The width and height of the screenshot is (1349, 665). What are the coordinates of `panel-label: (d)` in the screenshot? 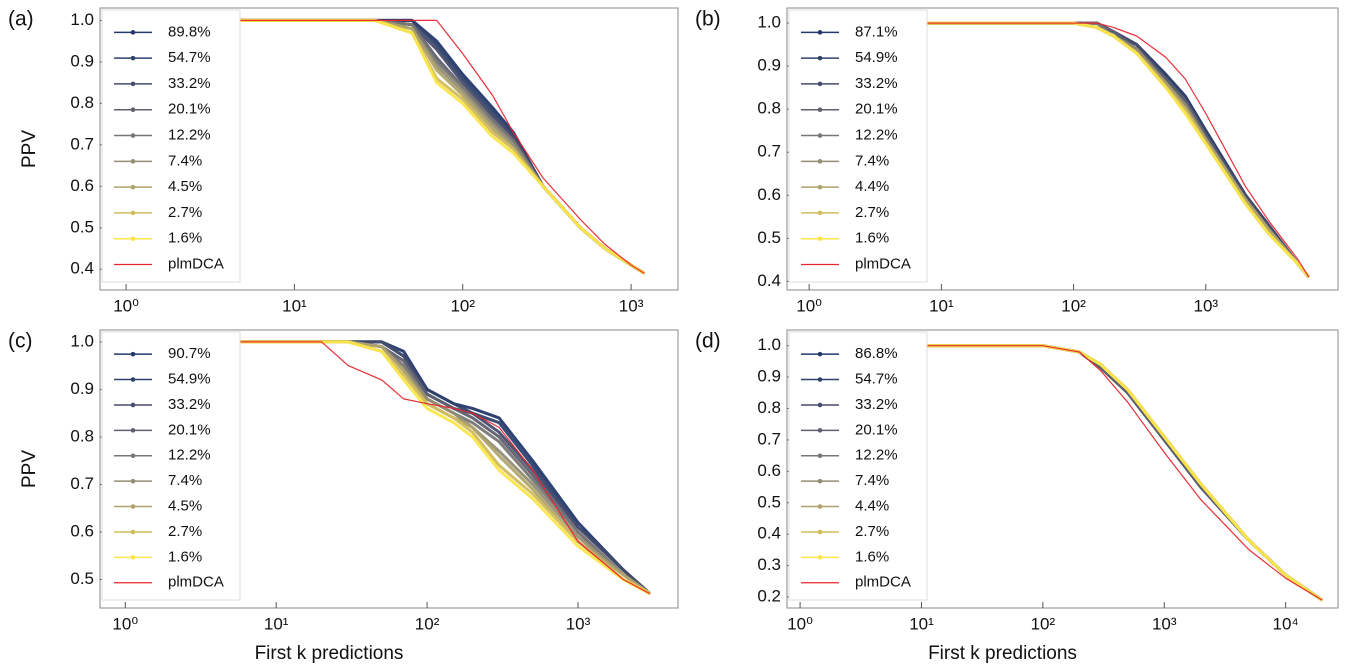 It's located at (708, 341).